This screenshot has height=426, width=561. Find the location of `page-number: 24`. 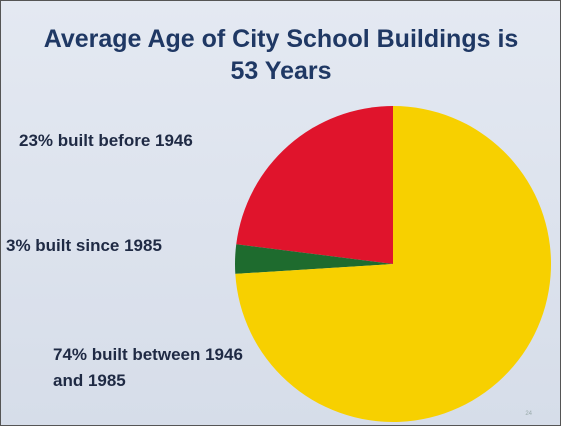

page-number: 24 is located at coordinates (528, 414).